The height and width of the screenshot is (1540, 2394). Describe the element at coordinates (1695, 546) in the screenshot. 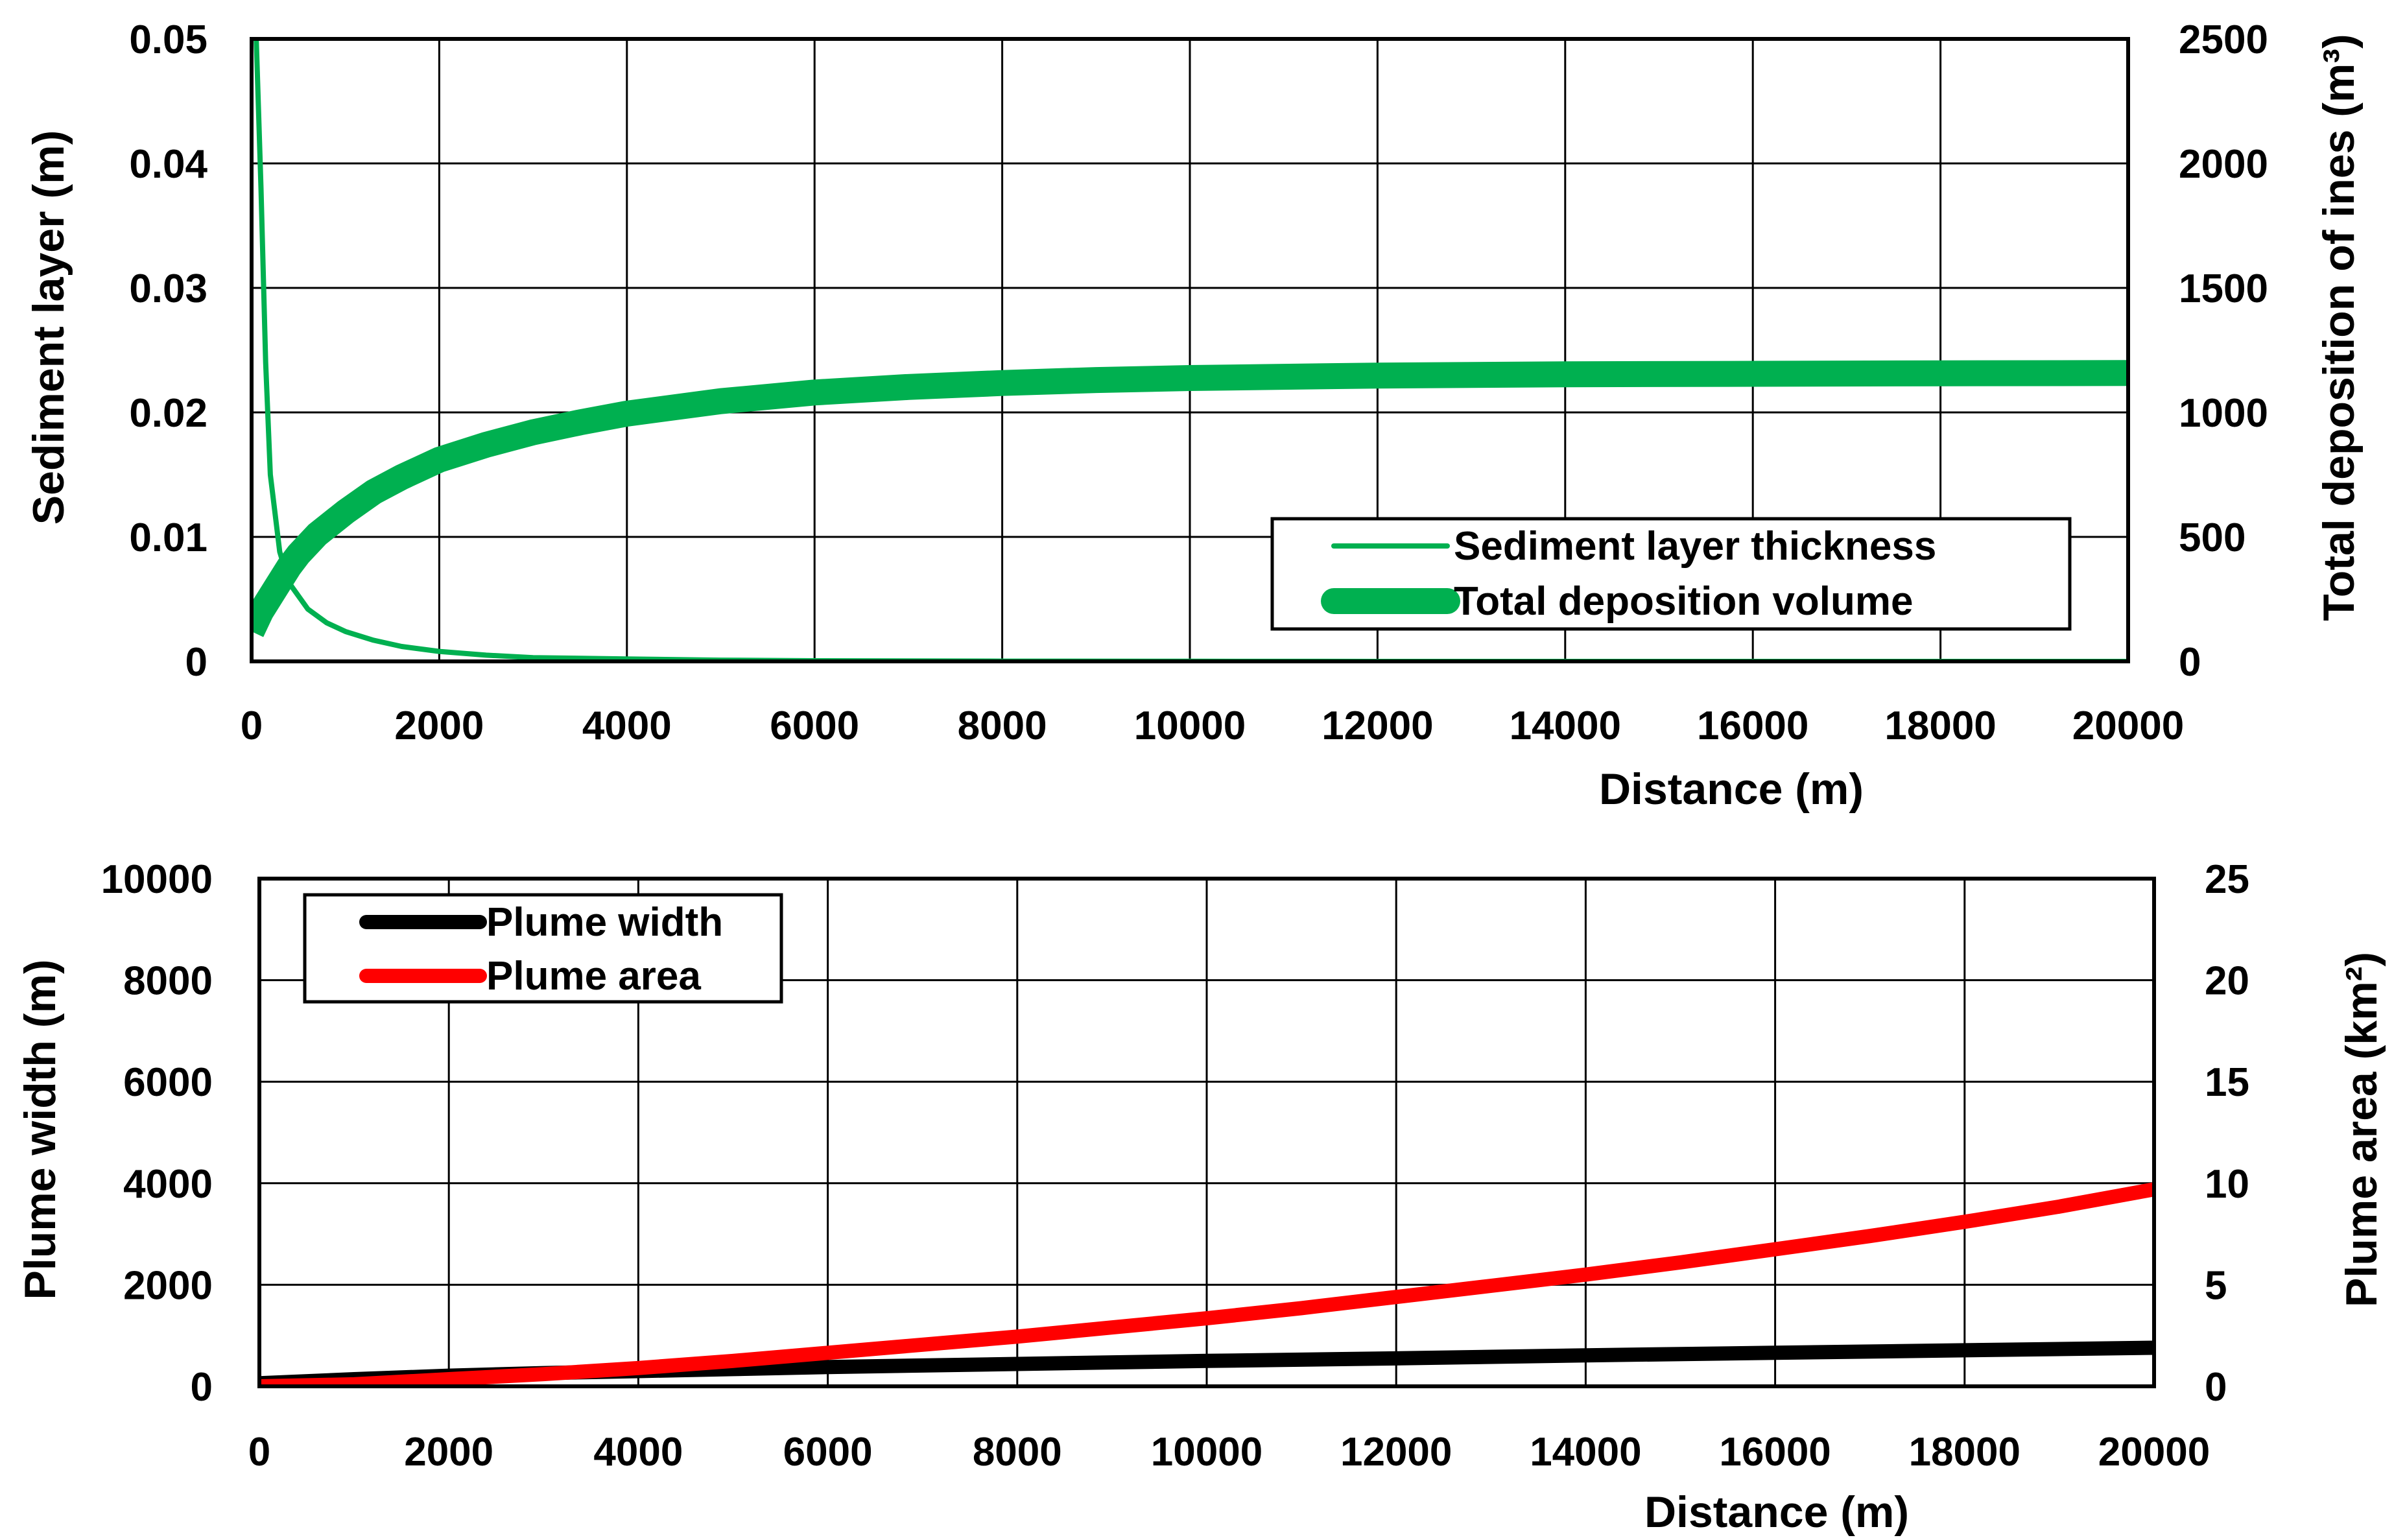

I see `legend-label: Sediment layer thickness` at that location.